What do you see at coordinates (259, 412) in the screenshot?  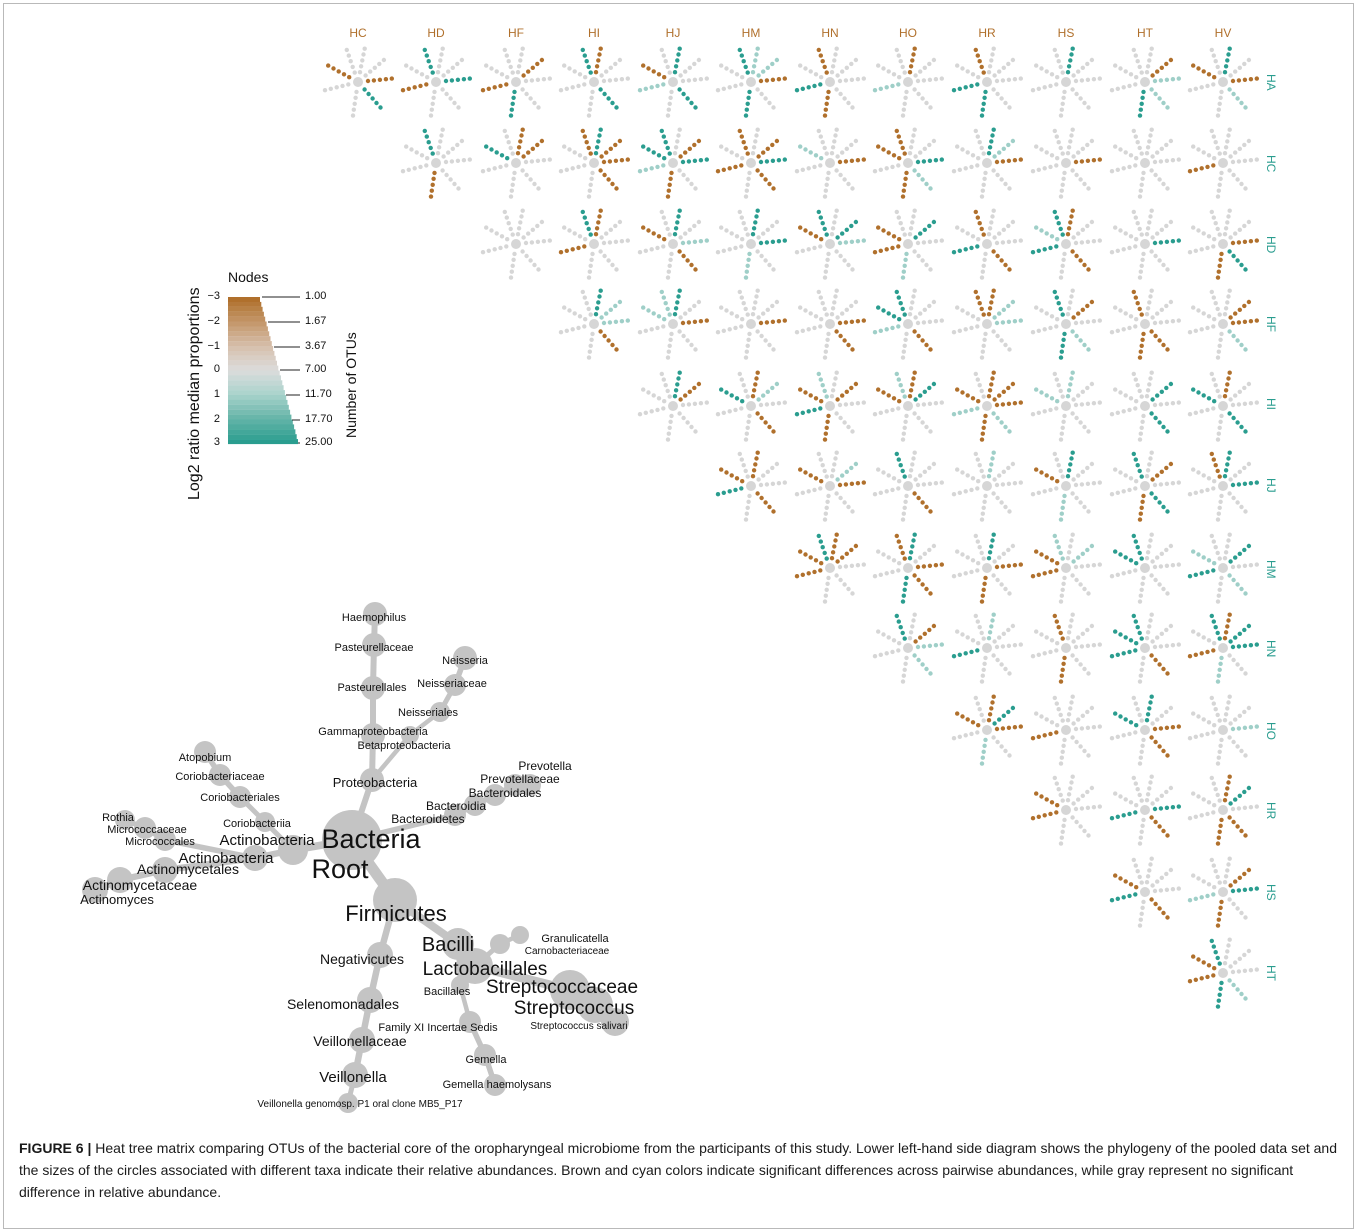 I see `legend-gradient-band` at bounding box center [259, 412].